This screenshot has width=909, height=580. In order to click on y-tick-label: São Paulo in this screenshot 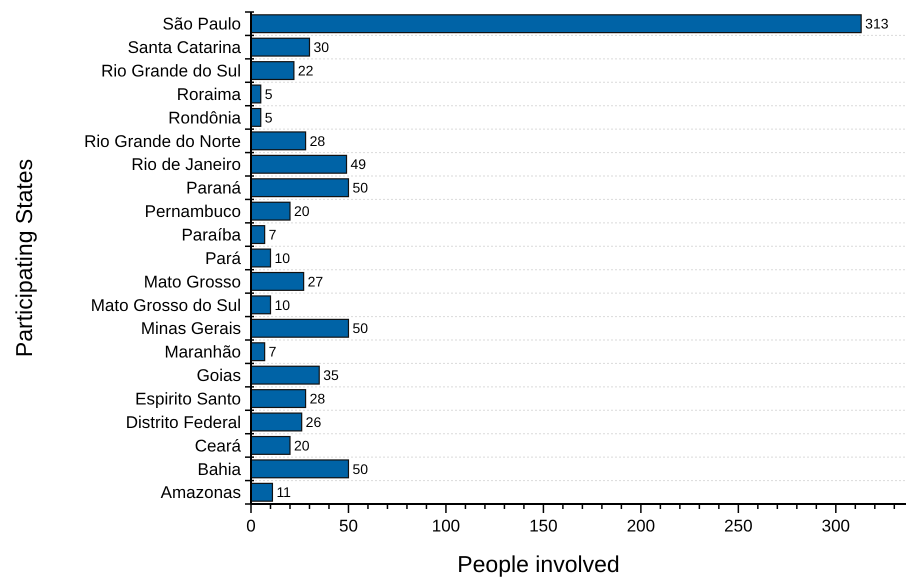, I will do `click(201, 24)`.